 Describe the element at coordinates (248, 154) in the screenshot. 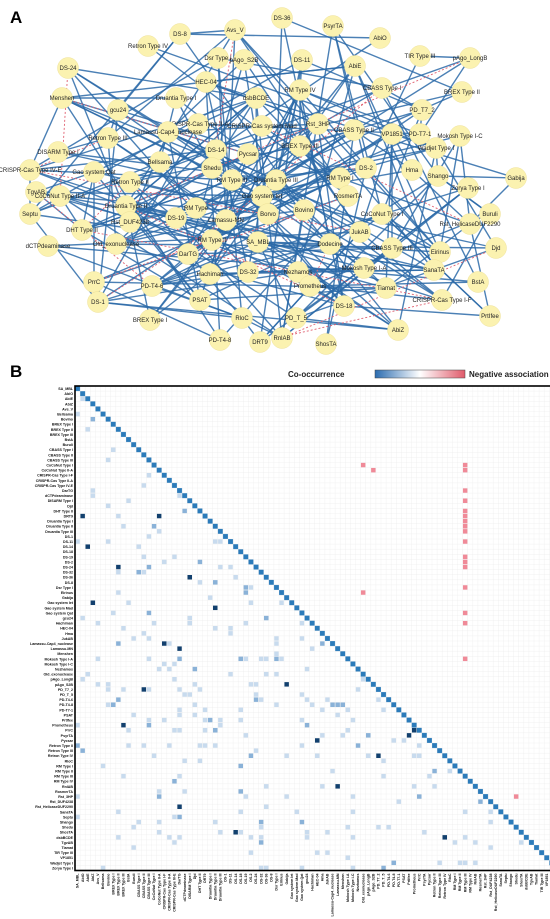

I see `node-pycsar: Pycsar` at that location.